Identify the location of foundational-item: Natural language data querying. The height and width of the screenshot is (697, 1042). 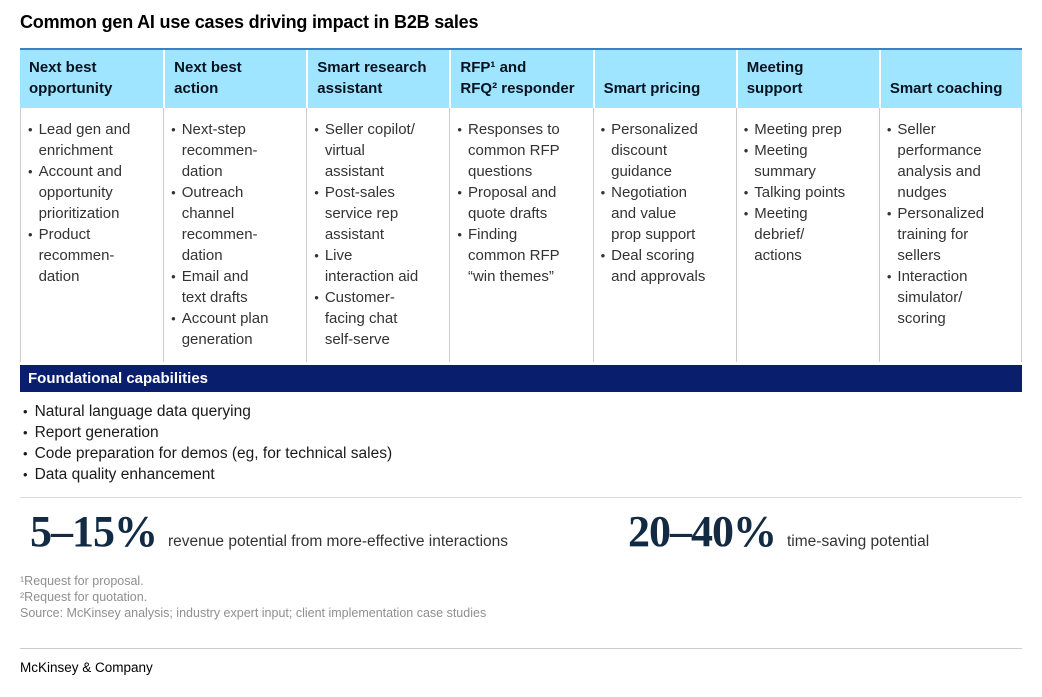
(522, 411).